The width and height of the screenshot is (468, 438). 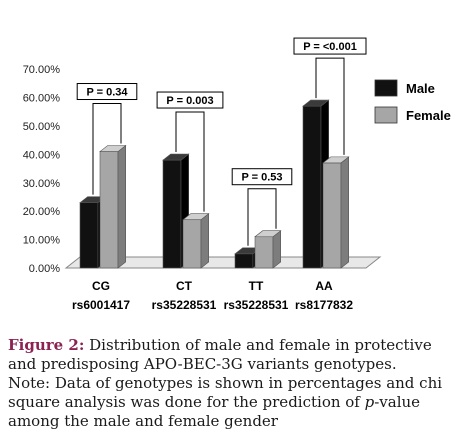 I want to click on bar-female-CT-top, so click(x=196, y=217).